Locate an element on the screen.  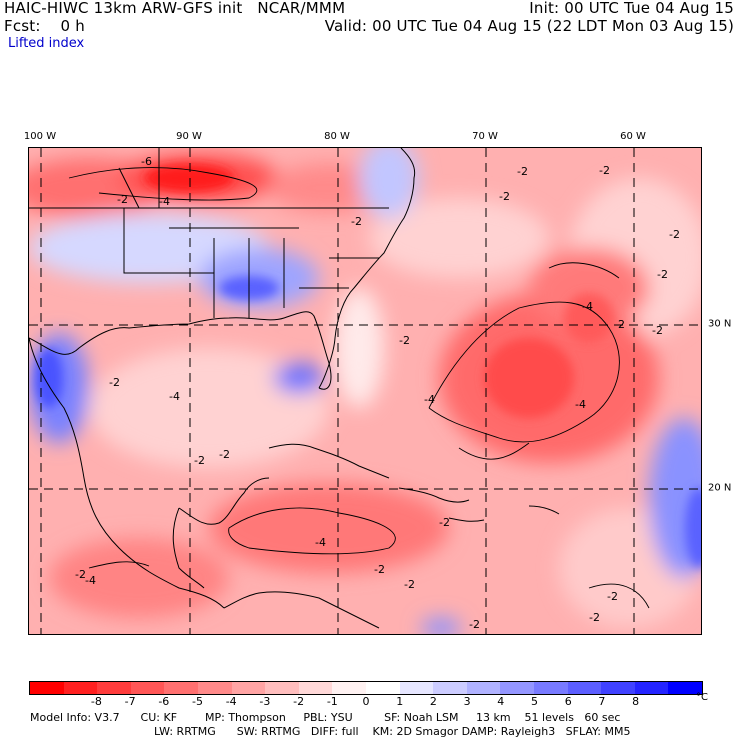
colorbar-tick-label: 7 is located at coordinates (602, 701).